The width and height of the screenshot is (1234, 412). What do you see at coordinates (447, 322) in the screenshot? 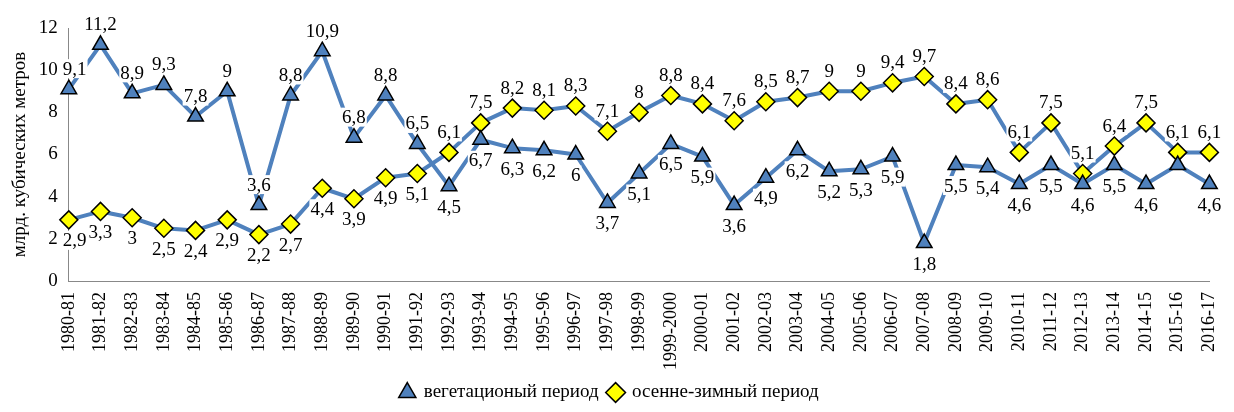
I see `x-tick-label: 1992-93` at bounding box center [447, 322].